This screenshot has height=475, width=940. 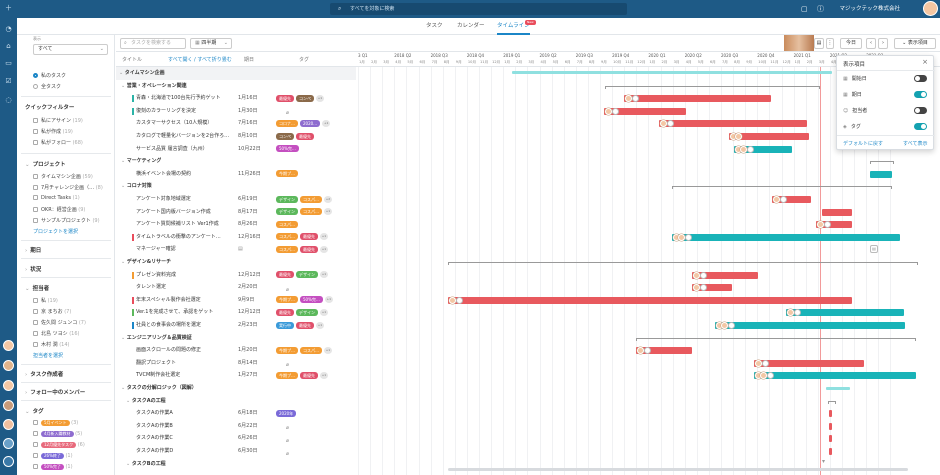 I want to click on task-title: タレント選定, so click(x=151, y=287).